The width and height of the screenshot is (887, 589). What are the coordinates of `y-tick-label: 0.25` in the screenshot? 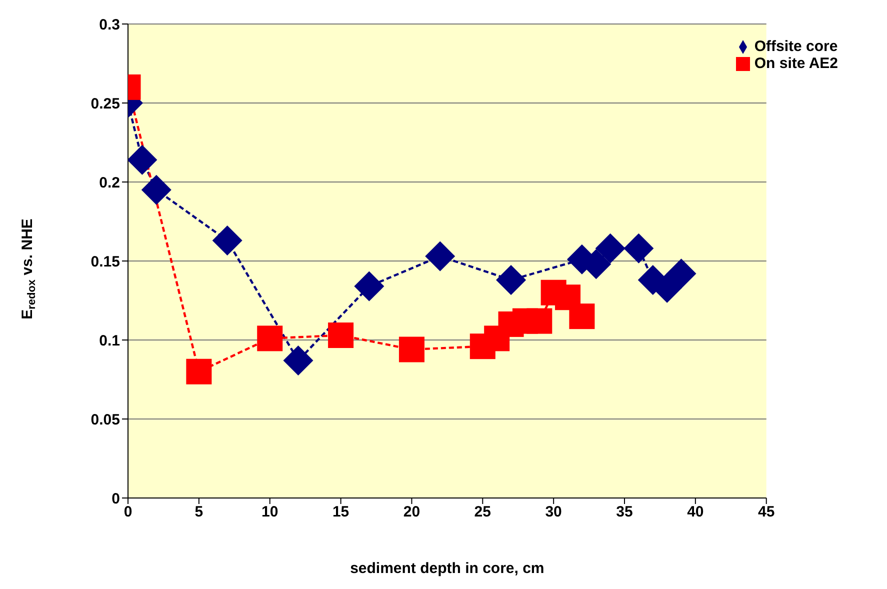 It's located at (105, 103).